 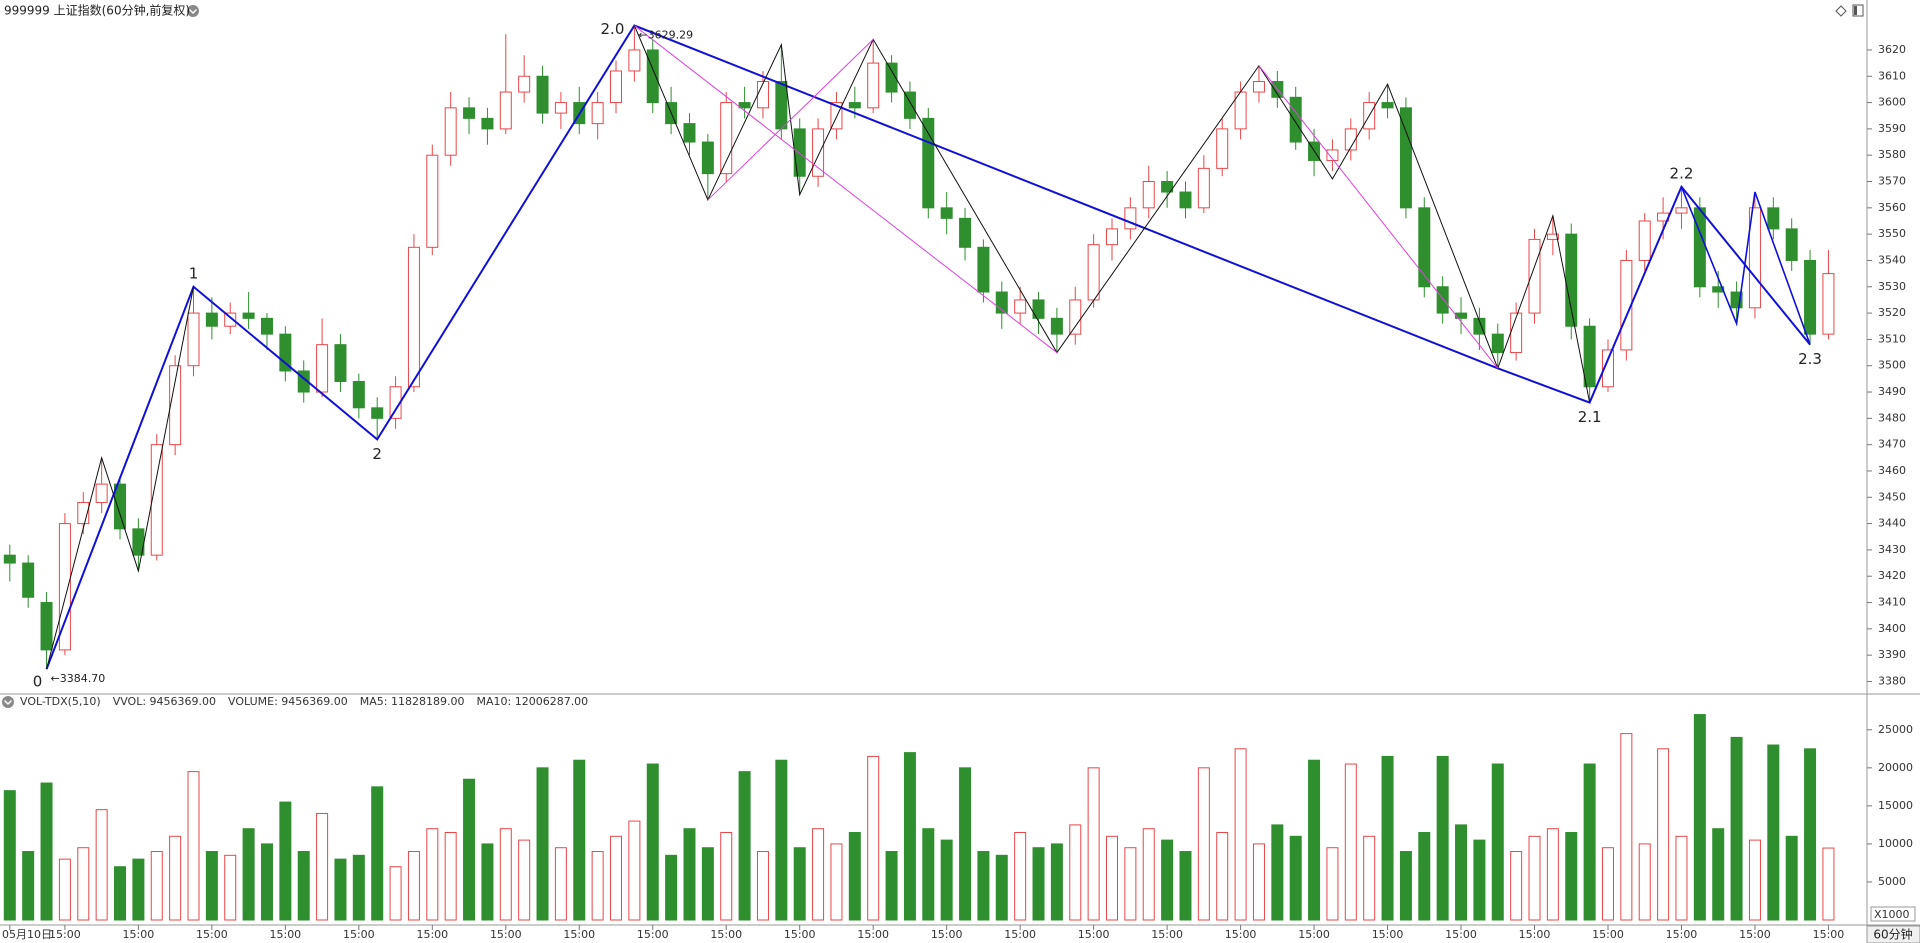 I want to click on dropdown-icon, so click(x=193, y=11).